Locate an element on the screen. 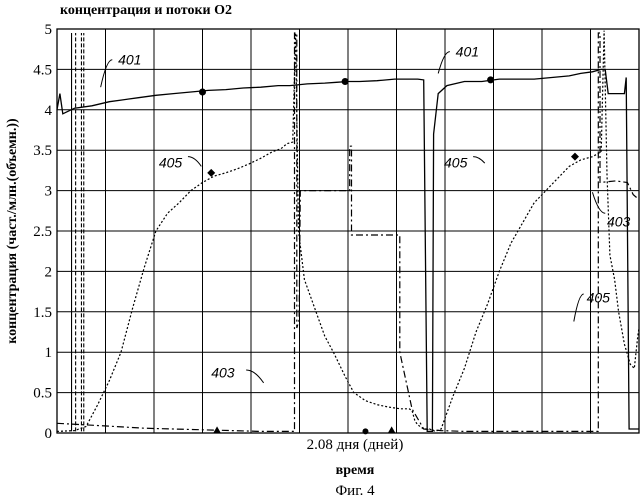 This screenshot has height=500, width=643. y-tick-label: 0.5 is located at coordinates (42, 394).